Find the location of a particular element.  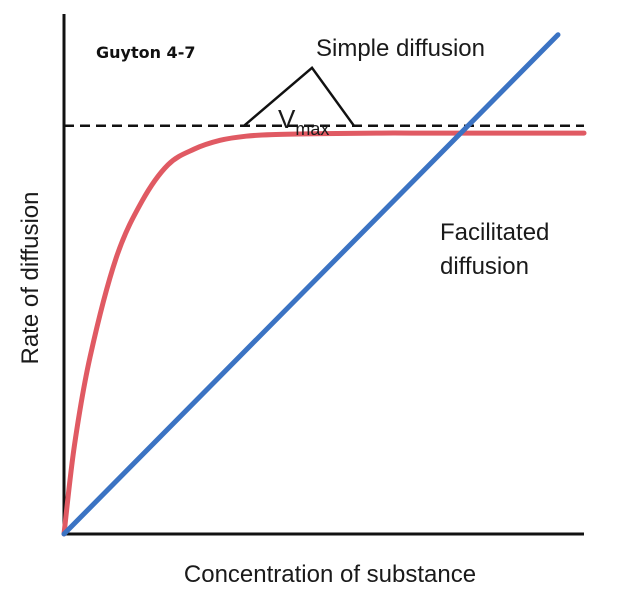

vmax-label-main: V is located at coordinates (287, 119).